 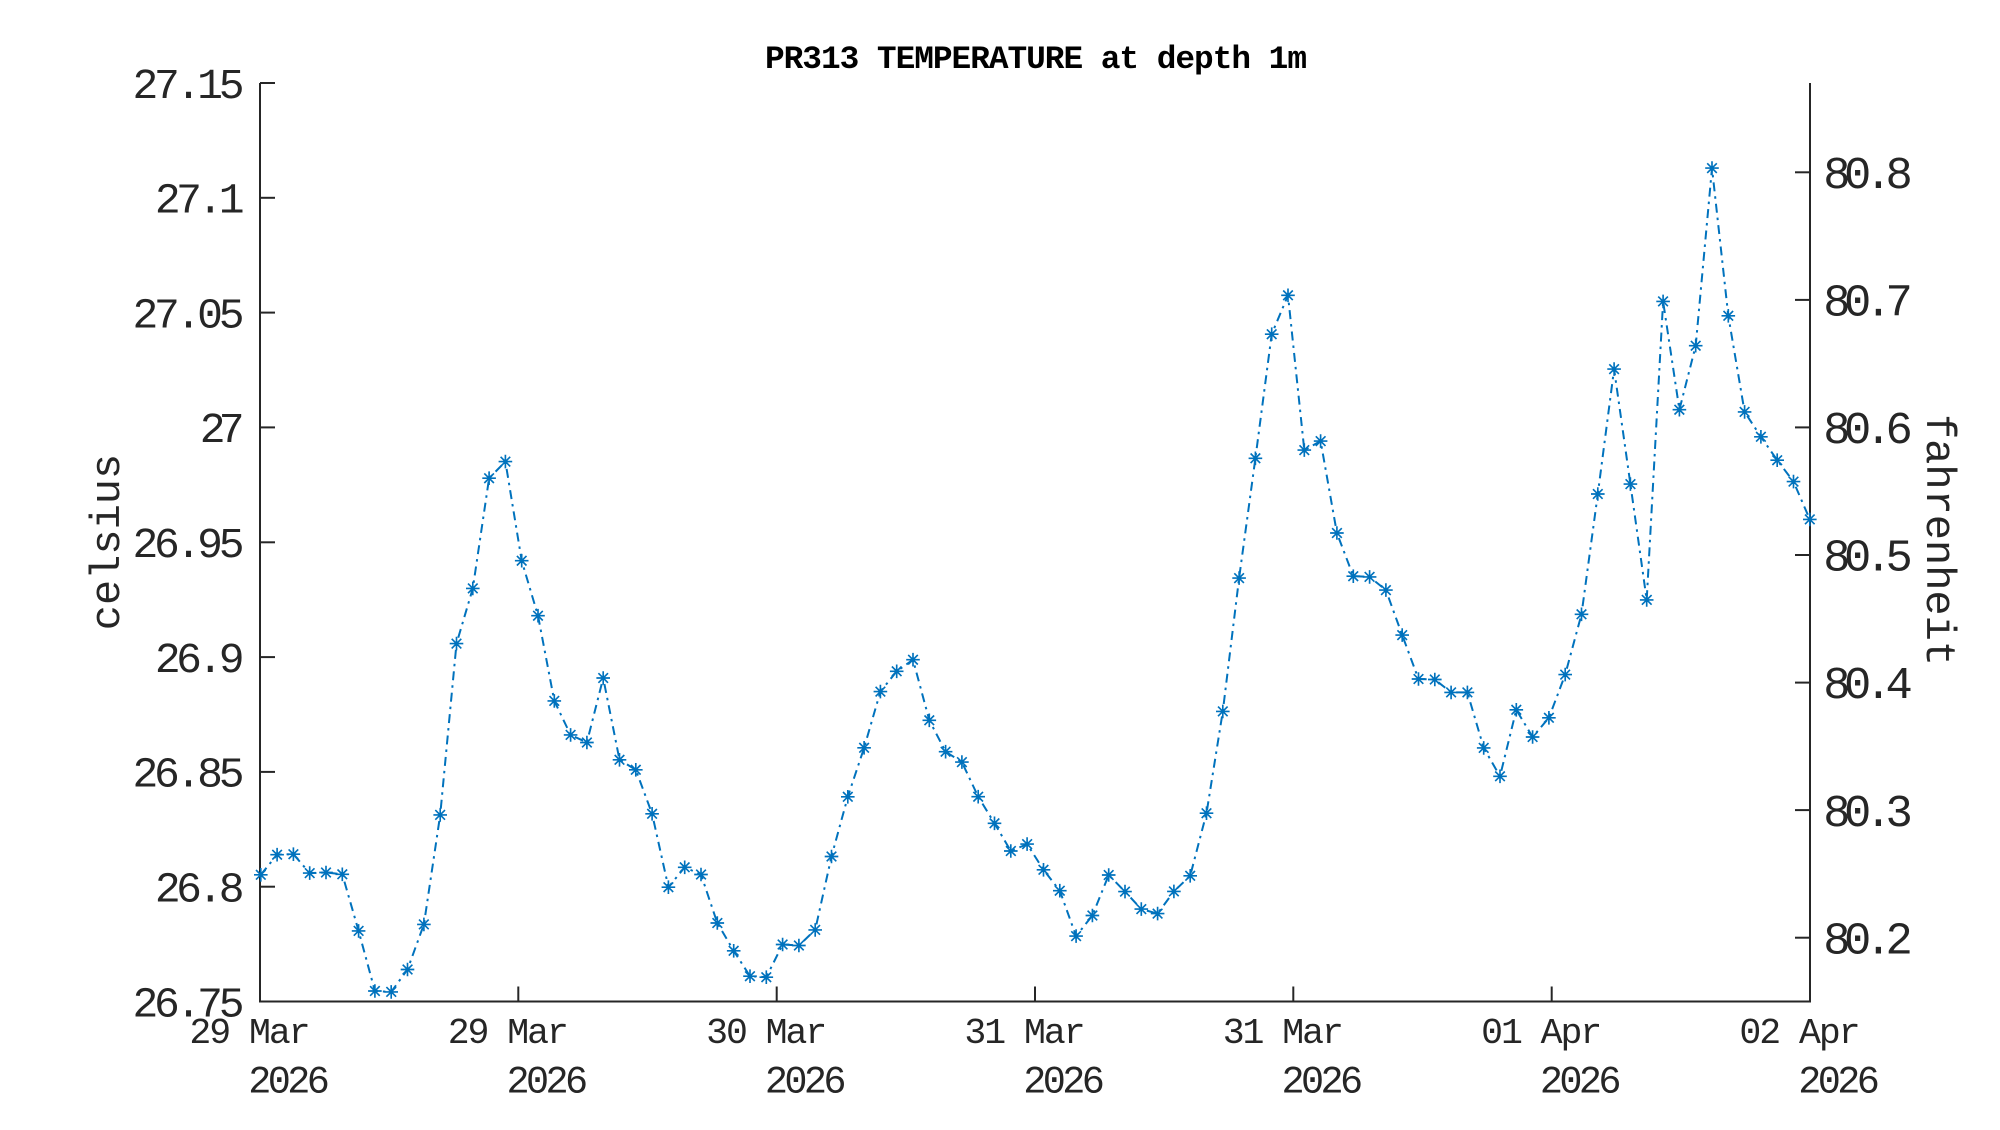 What do you see at coordinates (108, 542) in the screenshot?
I see `svg-text: celsius` at bounding box center [108, 542].